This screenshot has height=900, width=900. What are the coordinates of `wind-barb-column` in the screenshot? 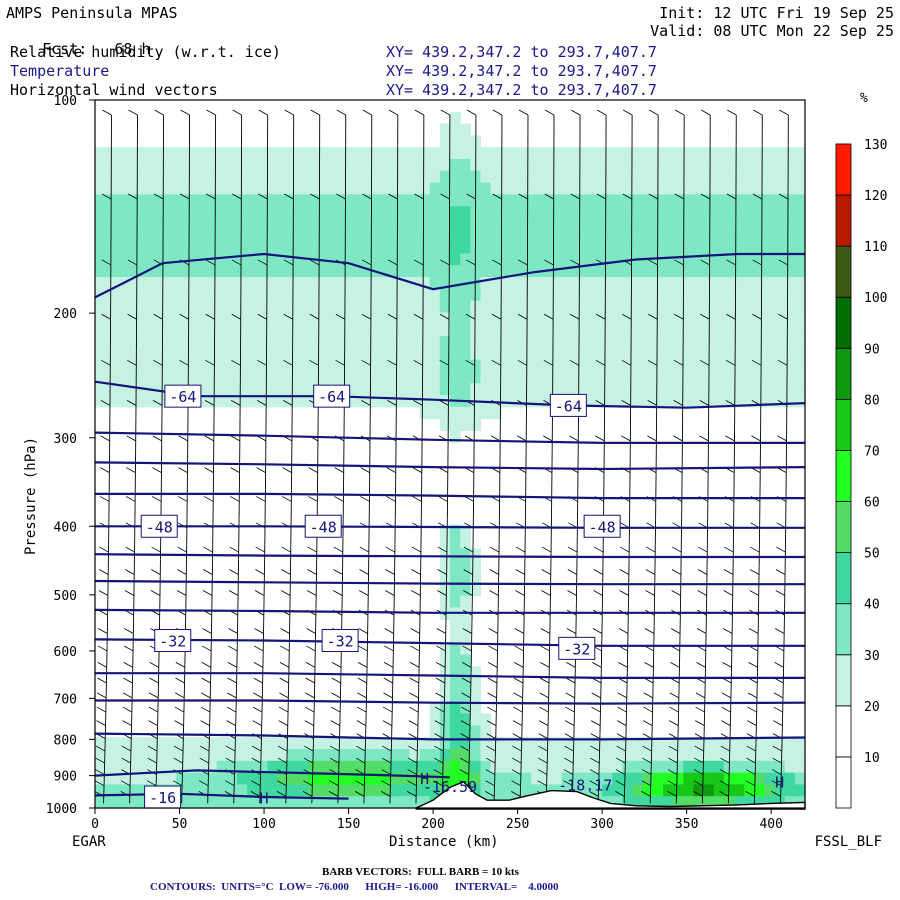 It's located at (624, 456).